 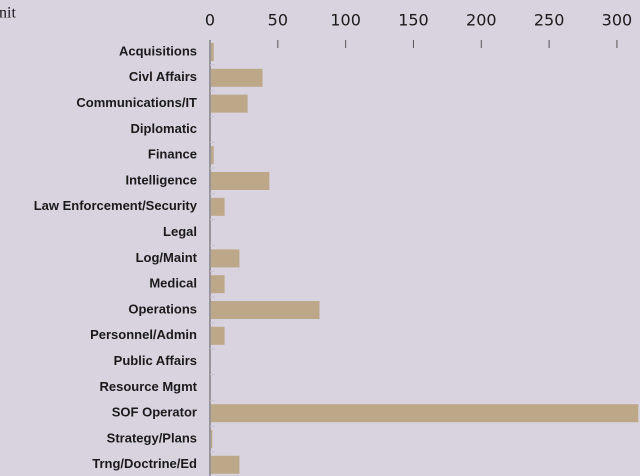 What do you see at coordinates (345, 20) in the screenshot?
I see `x-tick-label: 100` at bounding box center [345, 20].